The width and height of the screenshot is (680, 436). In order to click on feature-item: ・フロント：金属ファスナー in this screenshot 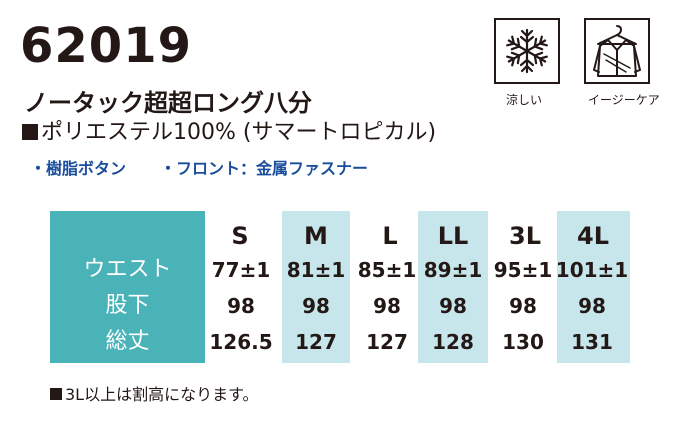, I will do `click(264, 168)`.